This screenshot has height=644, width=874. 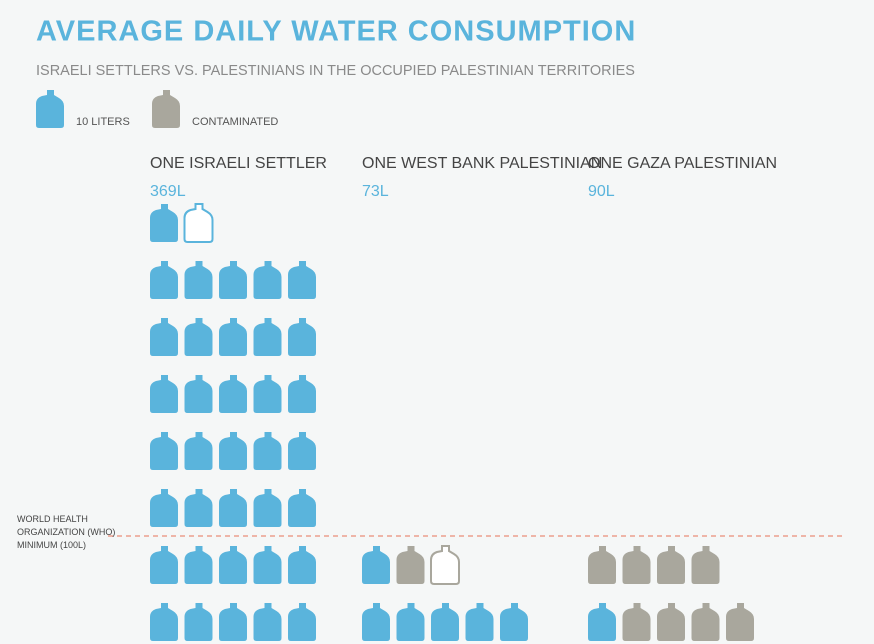 What do you see at coordinates (238, 163) in the screenshot?
I see `category-label: ONE ISRAELI SETTLER` at bounding box center [238, 163].